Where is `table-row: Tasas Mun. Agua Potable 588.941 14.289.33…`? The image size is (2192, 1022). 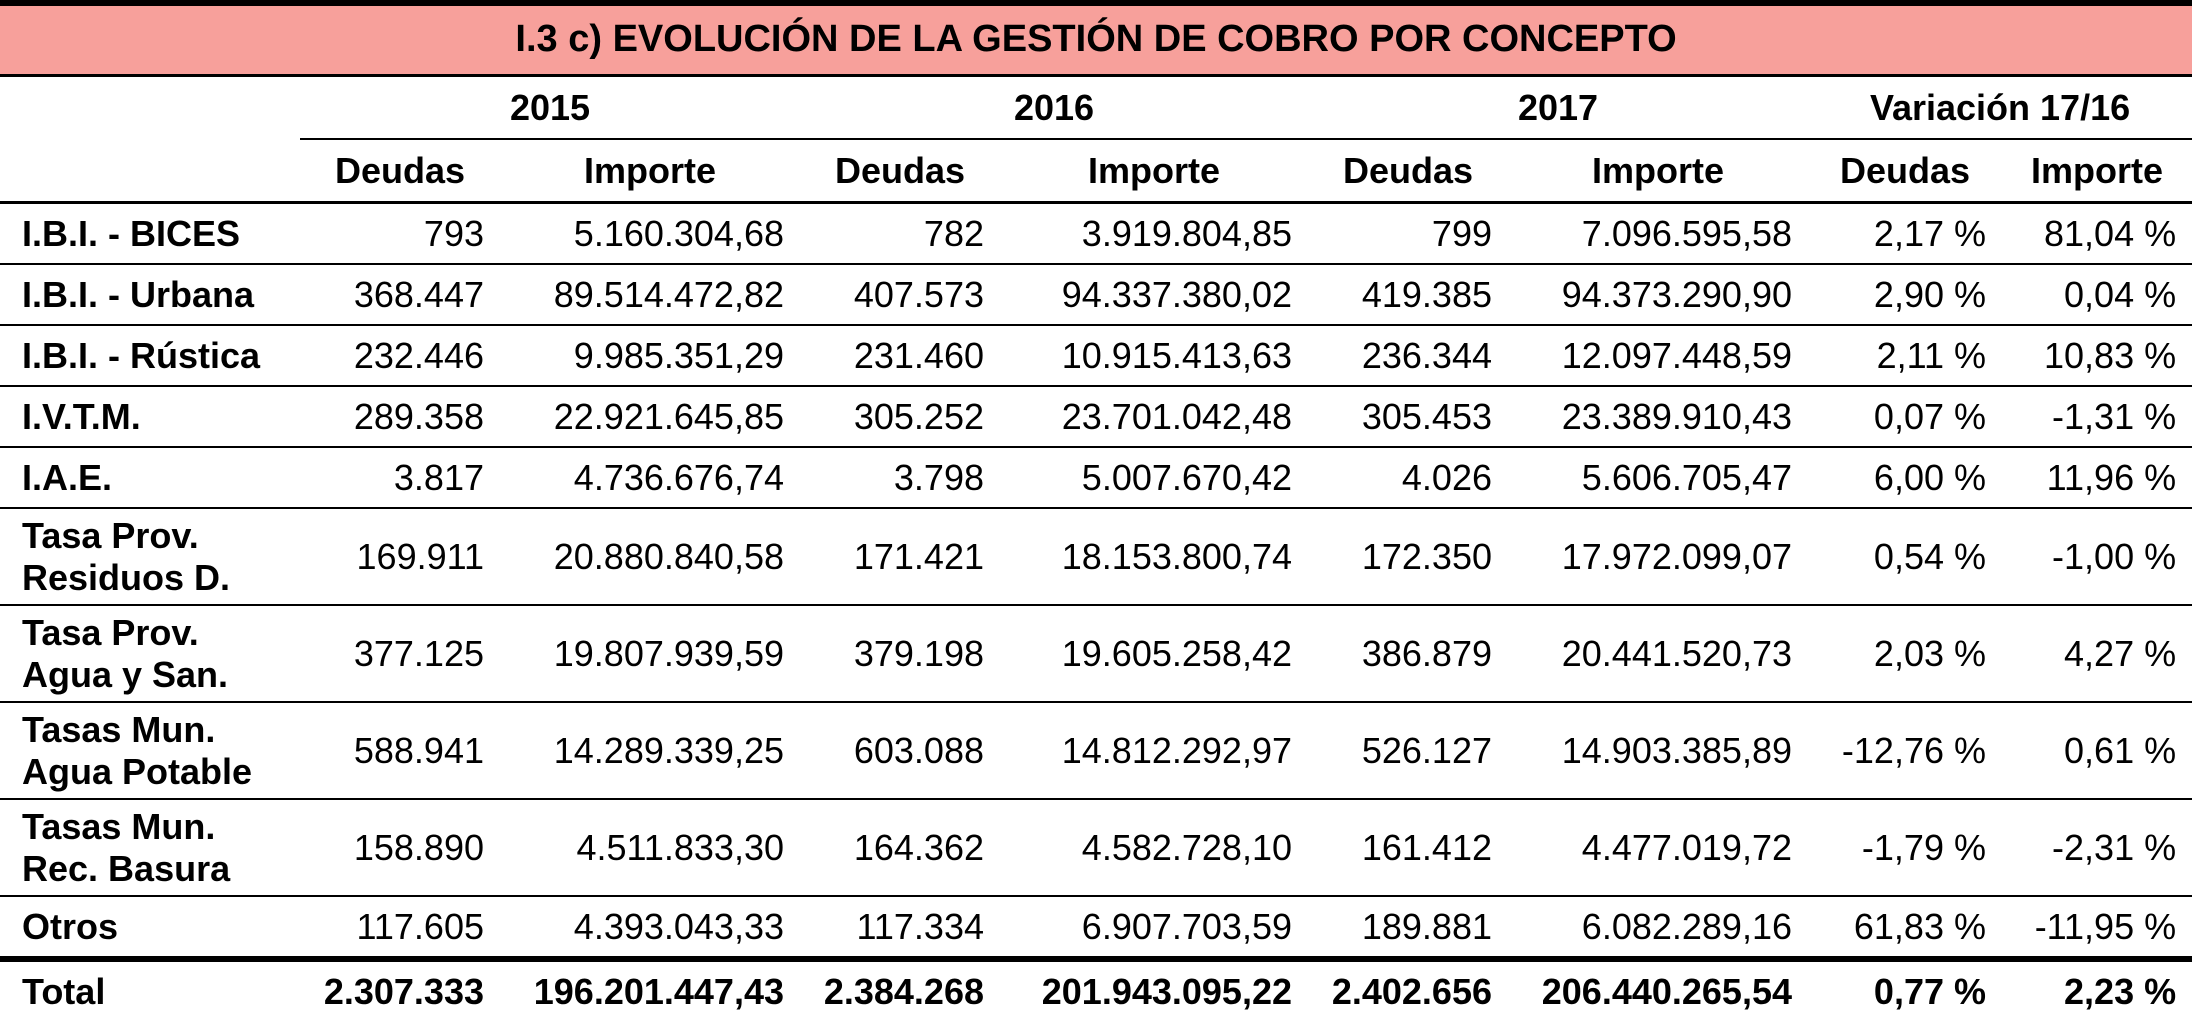 table-row: Tasas Mun. Agua Potable 588.941 14.289.33… is located at coordinates (1096, 751).